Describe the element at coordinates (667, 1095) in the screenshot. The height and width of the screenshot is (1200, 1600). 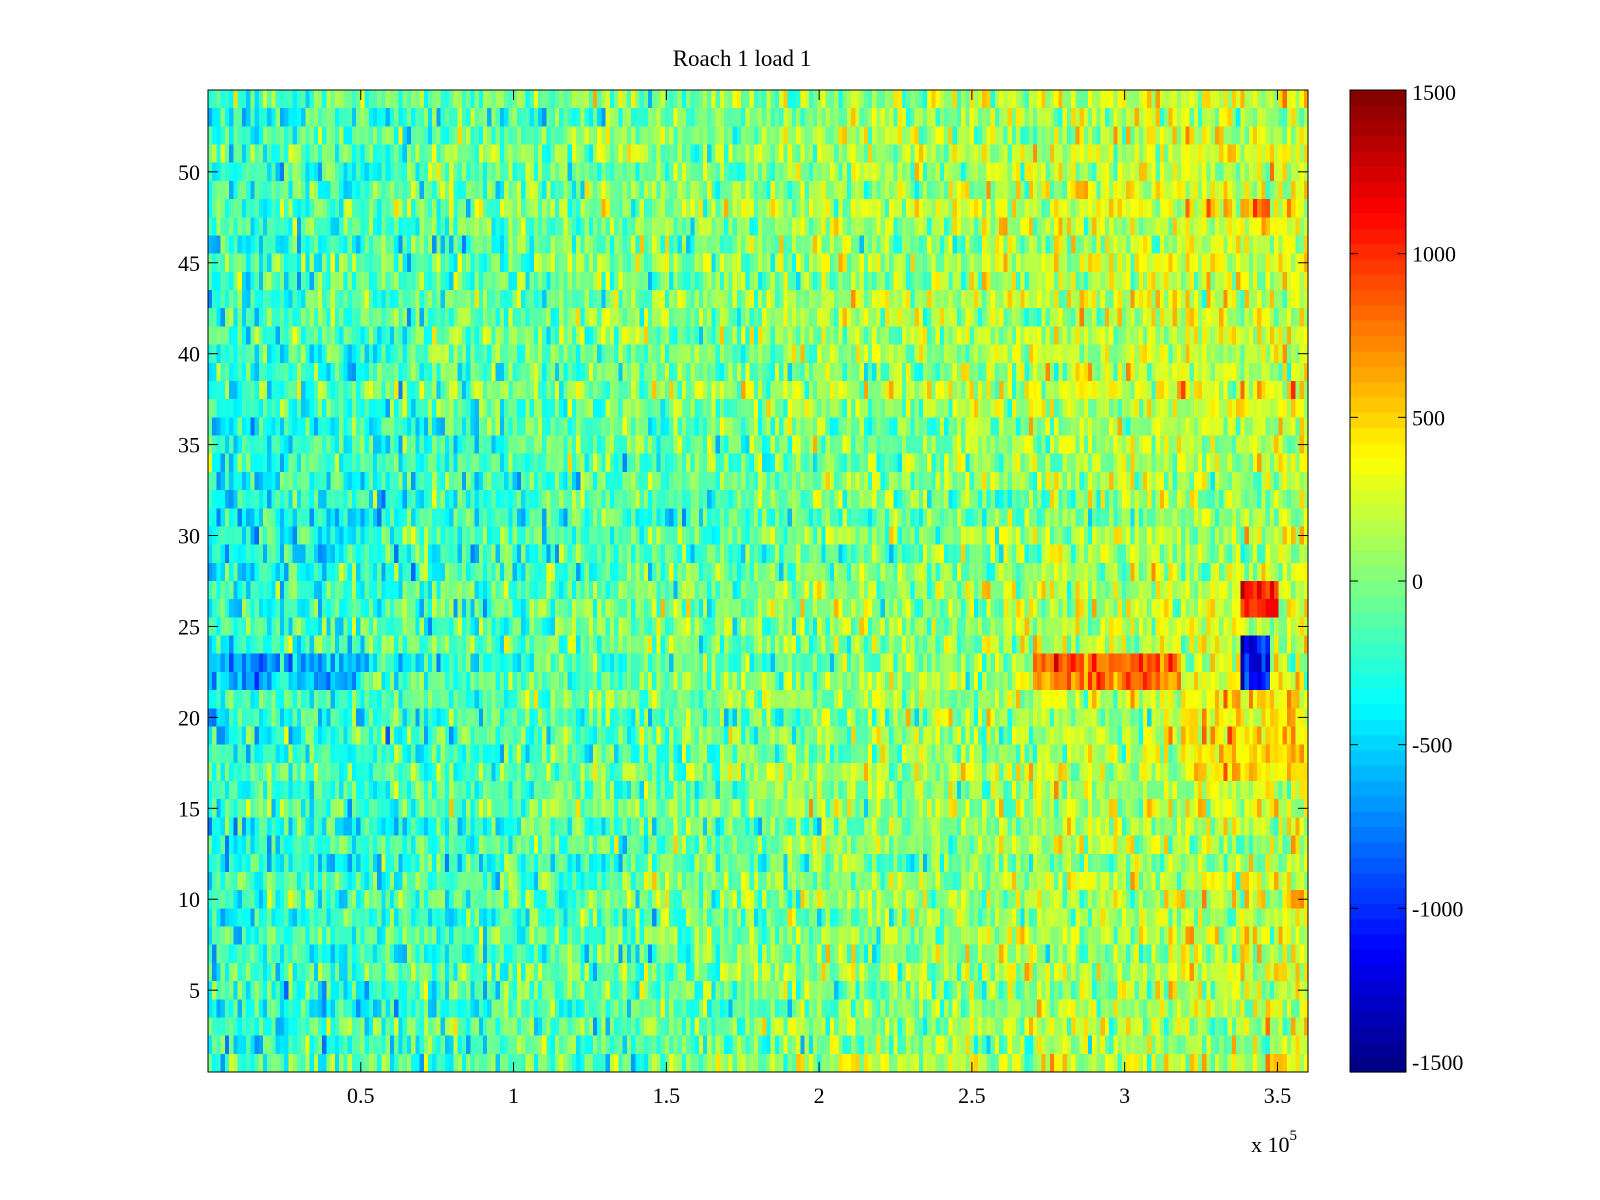
I see `x-tick-label: 1.5` at that location.